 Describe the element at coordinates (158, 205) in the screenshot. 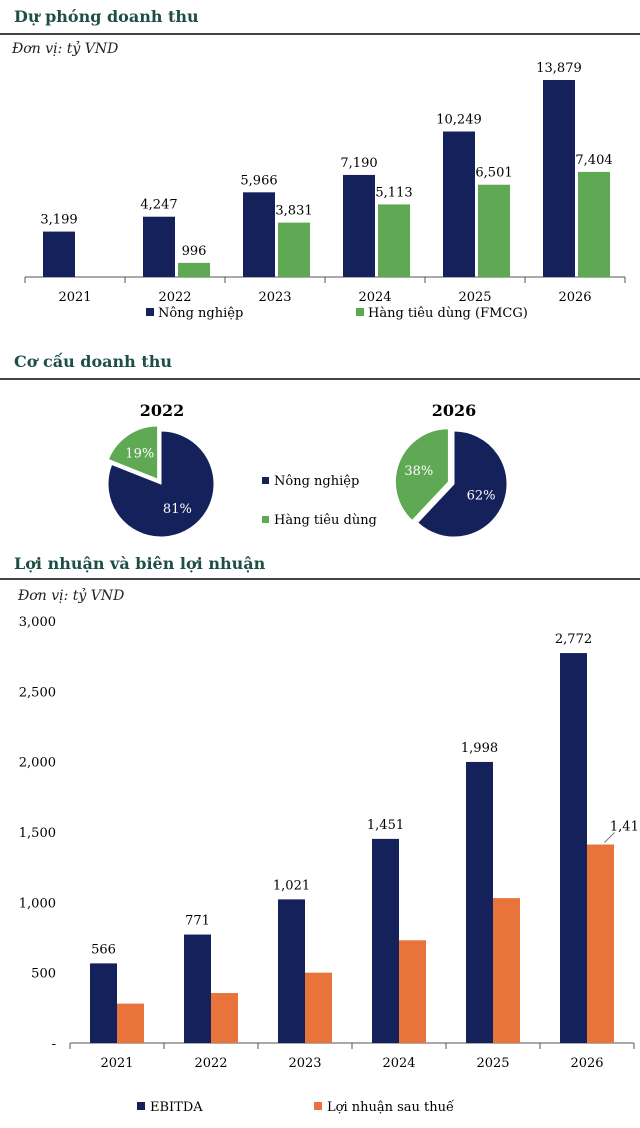

I see `data-label: 4,247` at that location.